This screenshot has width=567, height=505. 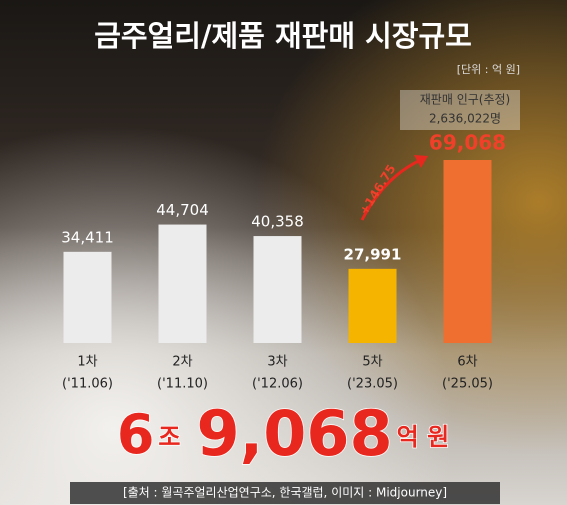 I want to click on growth-arrow-head, so click(x=421, y=161).